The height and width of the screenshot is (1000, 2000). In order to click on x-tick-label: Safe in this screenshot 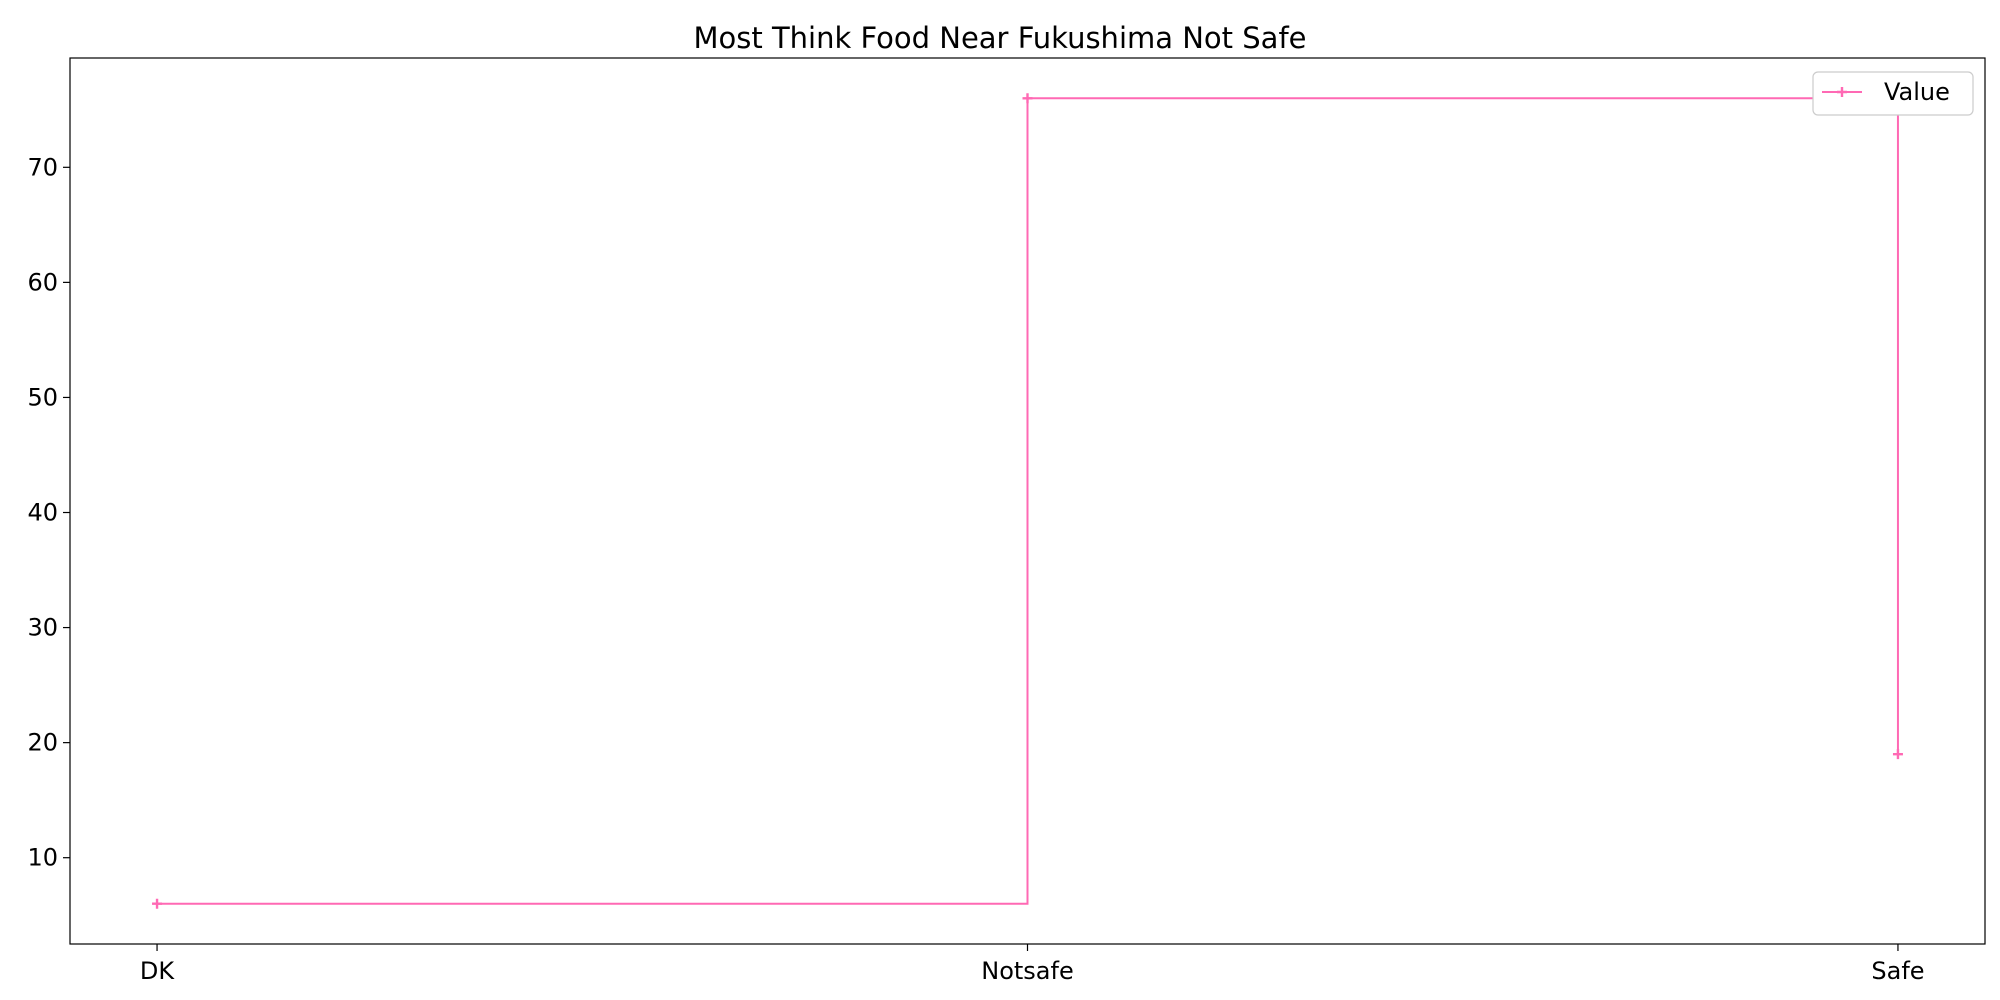, I will do `click(1897, 971)`.